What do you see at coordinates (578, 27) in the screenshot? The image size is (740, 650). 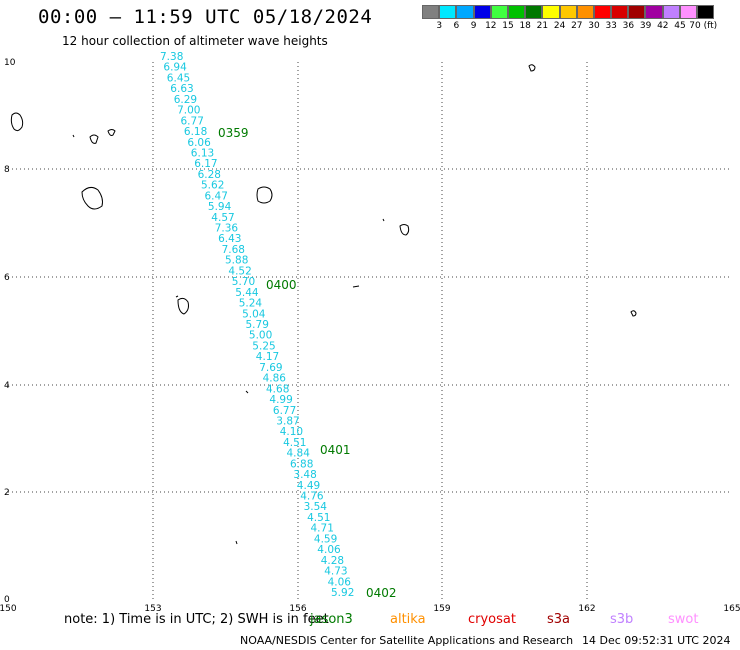 I see `colorbar-labels: 3 6 9 12 15 18 21 24 27 30 33 36 39 42 45 70 (ft)` at bounding box center [578, 27].